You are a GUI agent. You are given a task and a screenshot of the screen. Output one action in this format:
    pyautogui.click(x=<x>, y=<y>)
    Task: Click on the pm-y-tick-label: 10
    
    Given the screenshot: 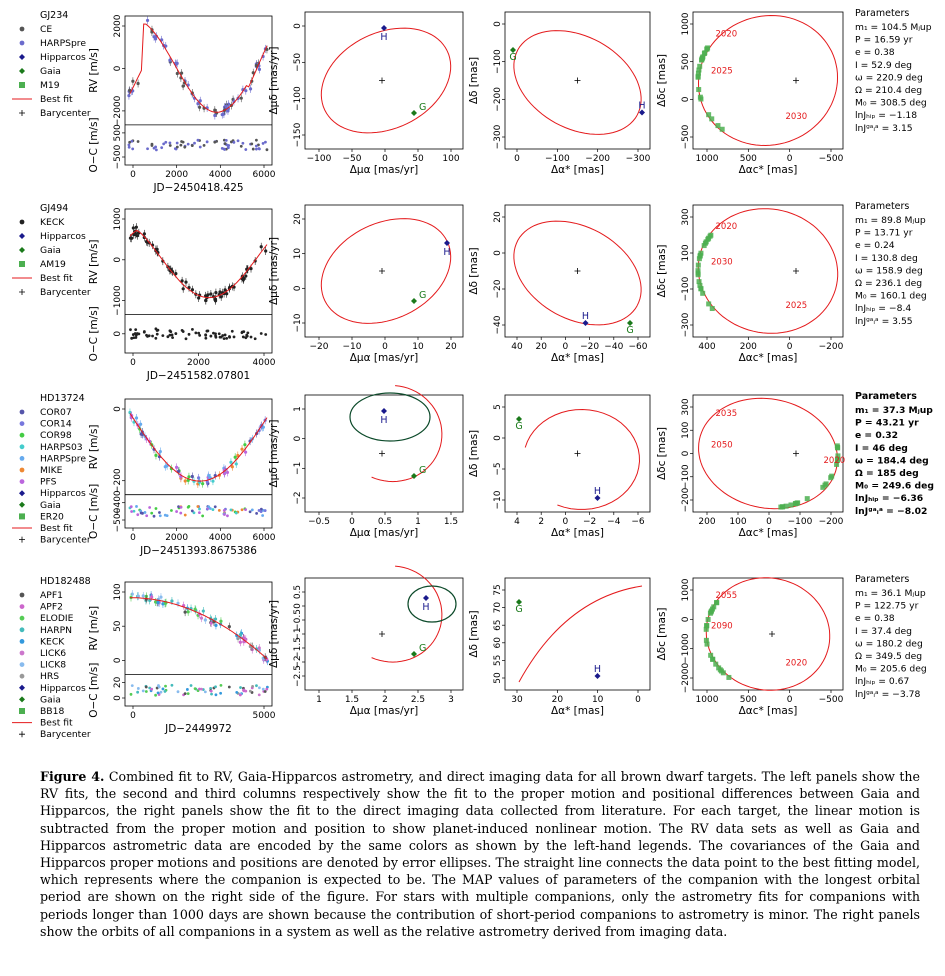 What is the action you would take?
    pyautogui.click(x=298, y=254)
    